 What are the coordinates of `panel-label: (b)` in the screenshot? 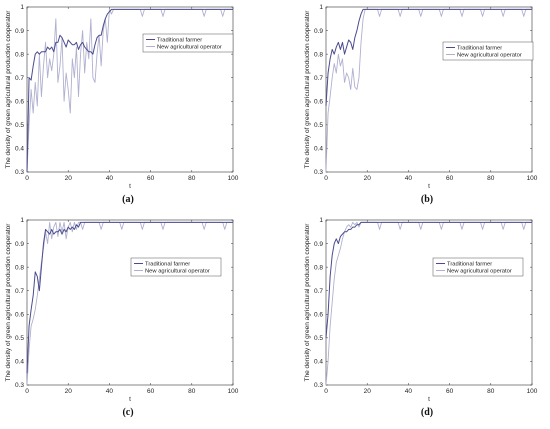 It's located at (427, 199).